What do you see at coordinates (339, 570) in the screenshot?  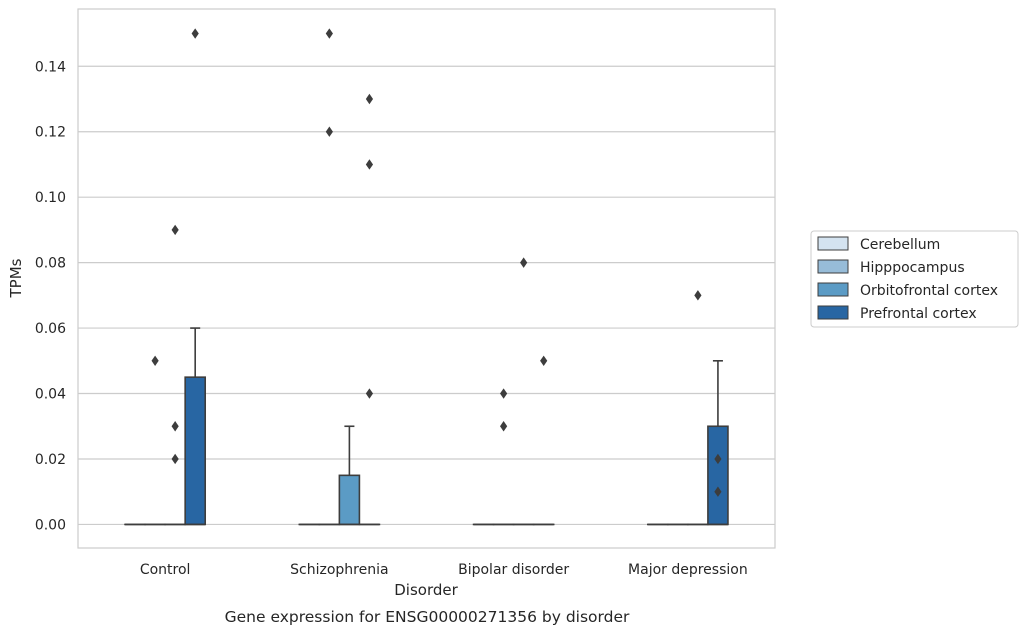 I see `x-tick-label: Schizophrenia` at bounding box center [339, 570].